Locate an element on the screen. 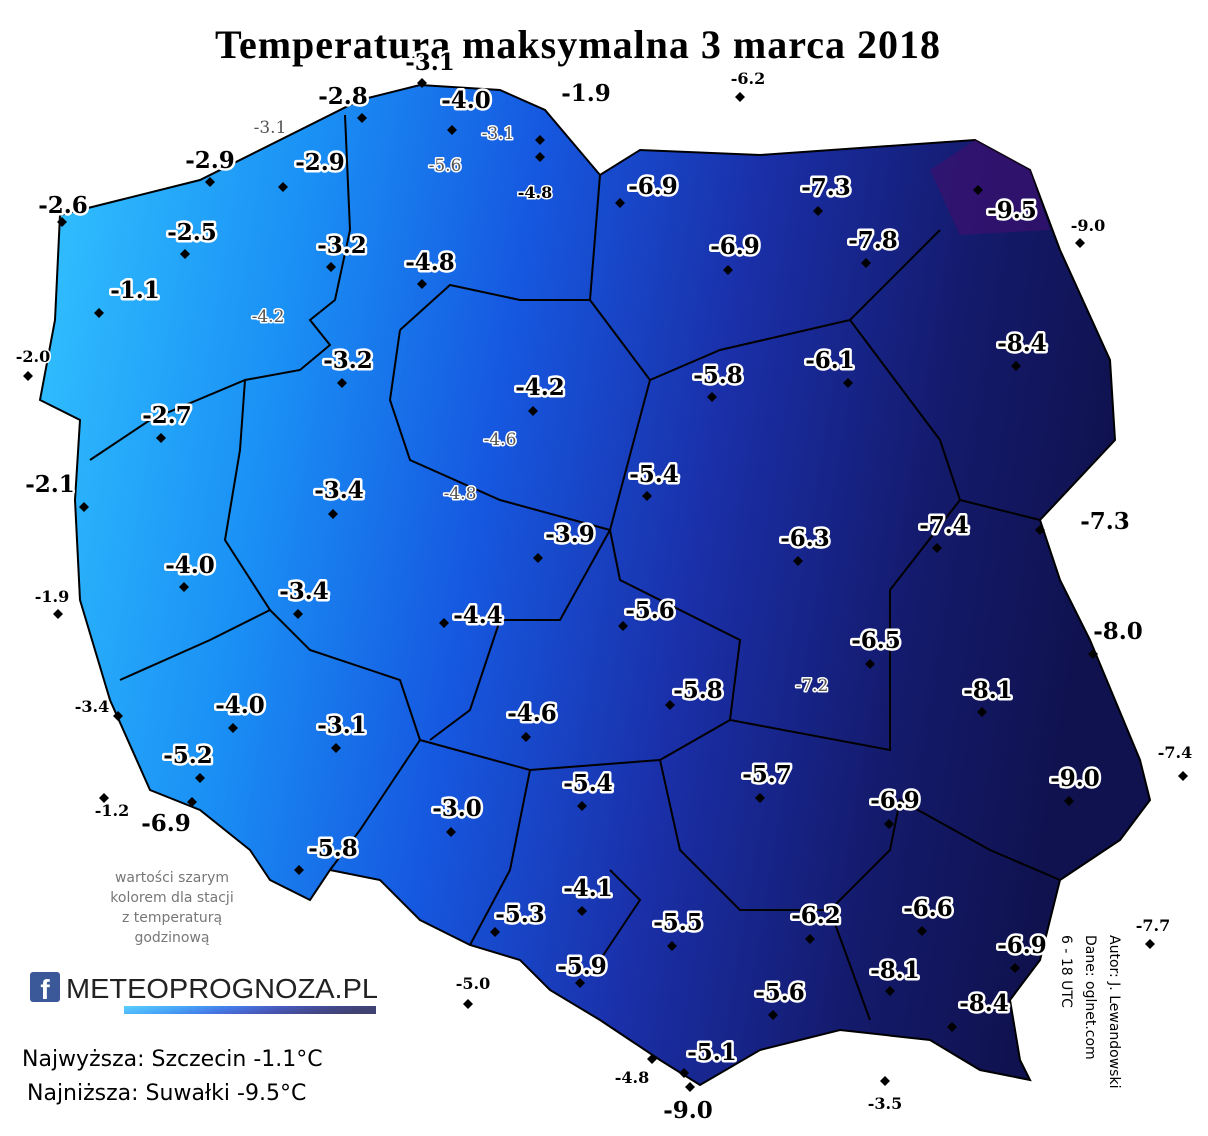  station-hourly-value: -4.8 is located at coordinates (460, 494).